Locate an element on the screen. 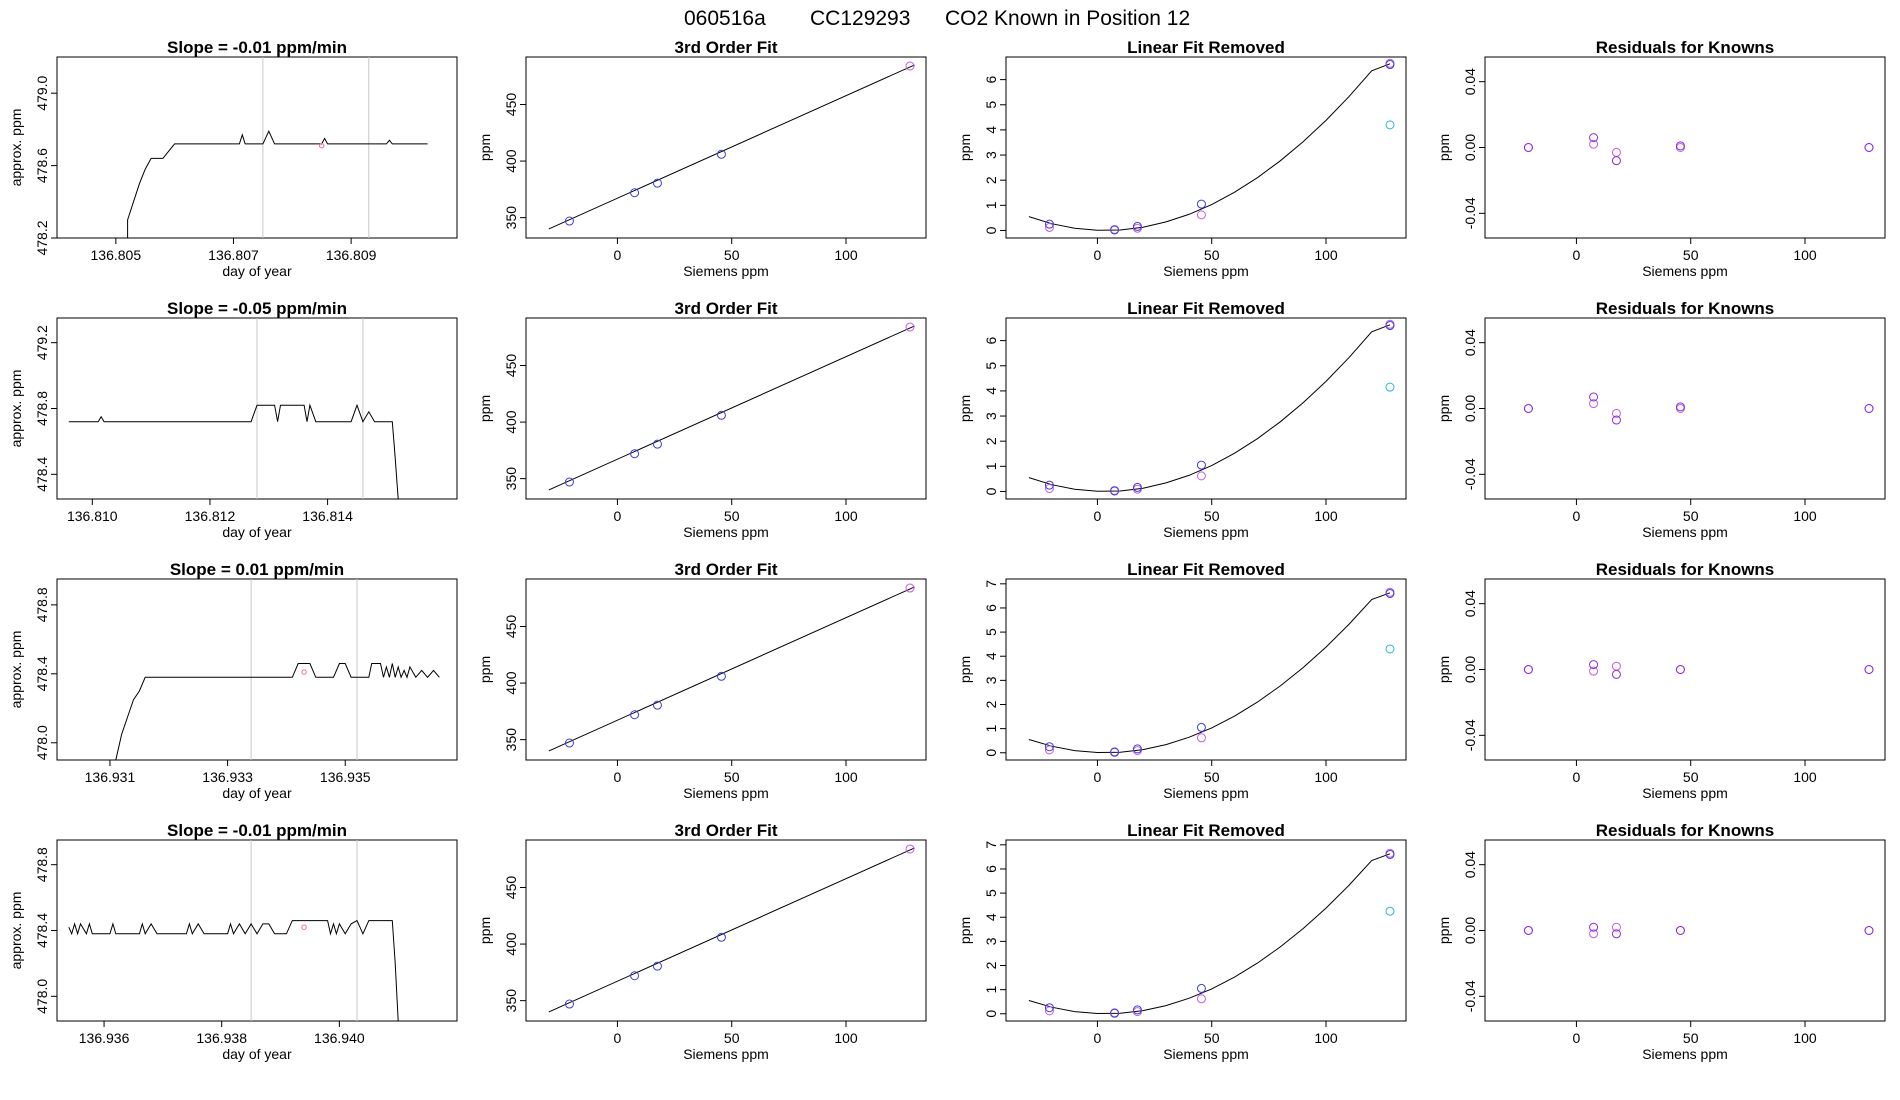 This screenshot has width=1900, height=1100. lin3-y-tick-label: 5 is located at coordinates (991, 893).